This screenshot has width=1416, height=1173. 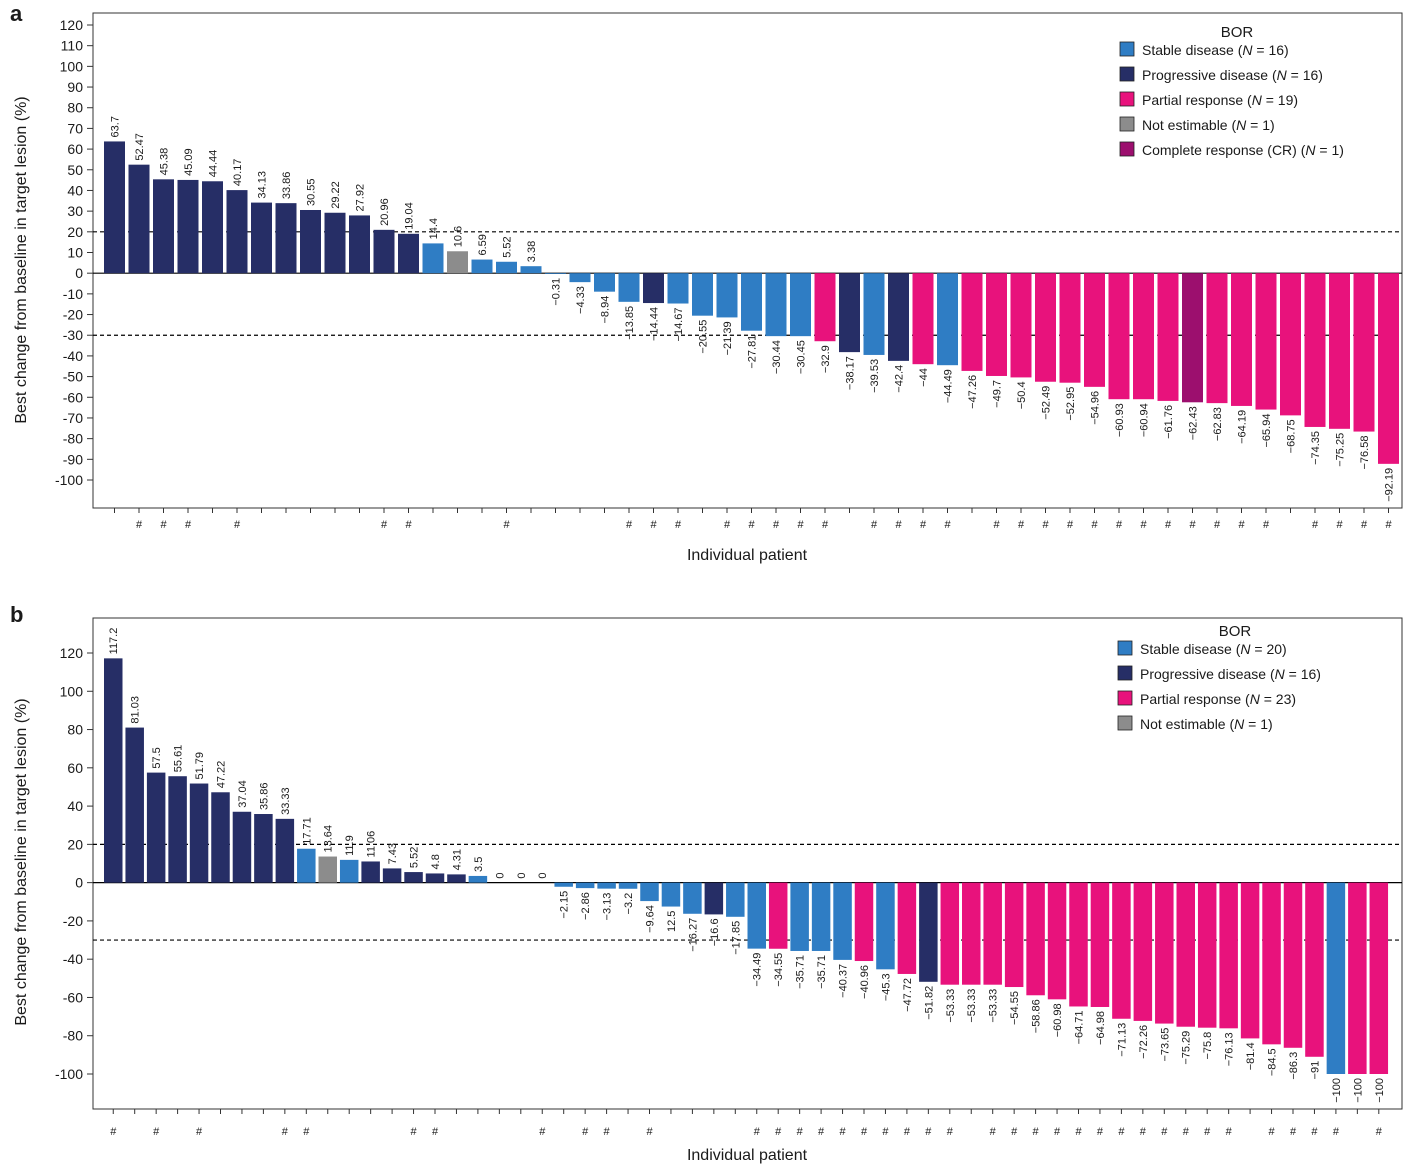 I want to click on bar-value-label: 35.86, so click(x=264, y=796).